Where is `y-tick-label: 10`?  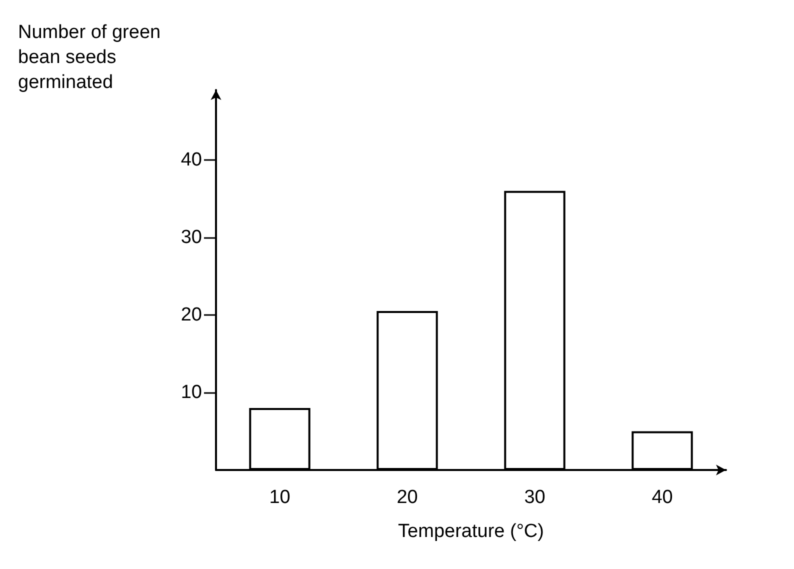
y-tick-label: 10 is located at coordinates (191, 392).